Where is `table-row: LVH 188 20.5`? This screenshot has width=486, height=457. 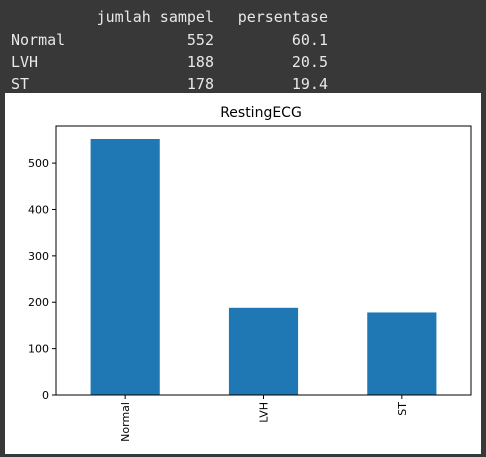
table-row: LVH 188 20.5 is located at coordinates (243, 63).